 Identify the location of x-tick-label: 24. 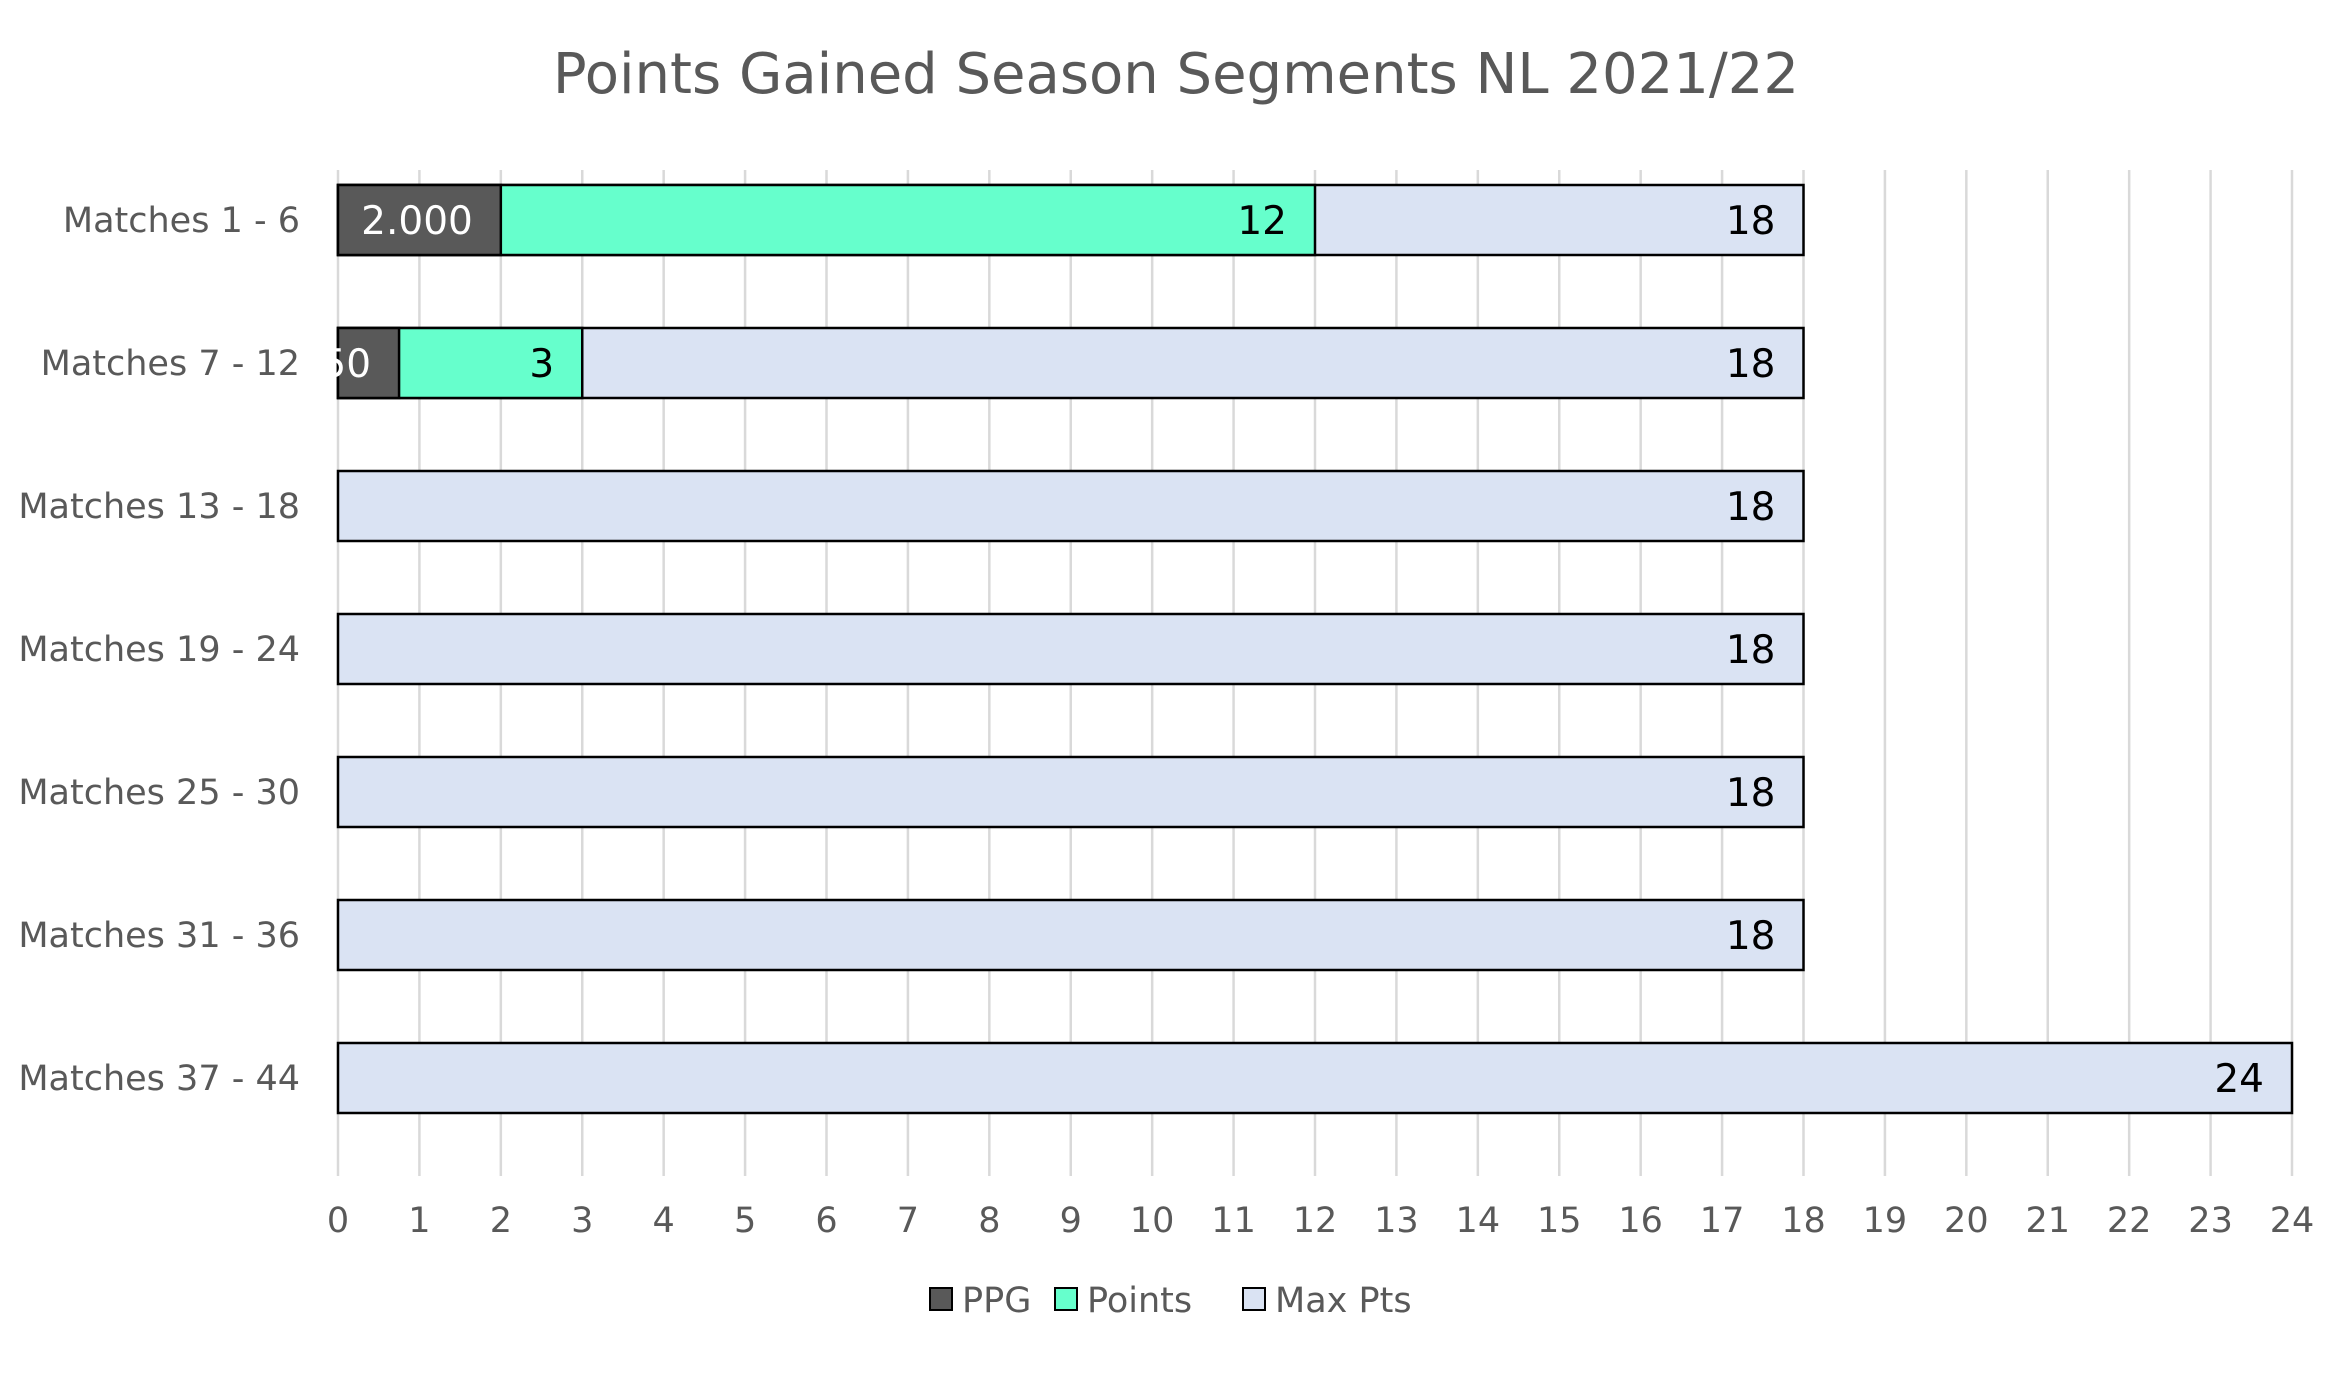
(2292, 1221).